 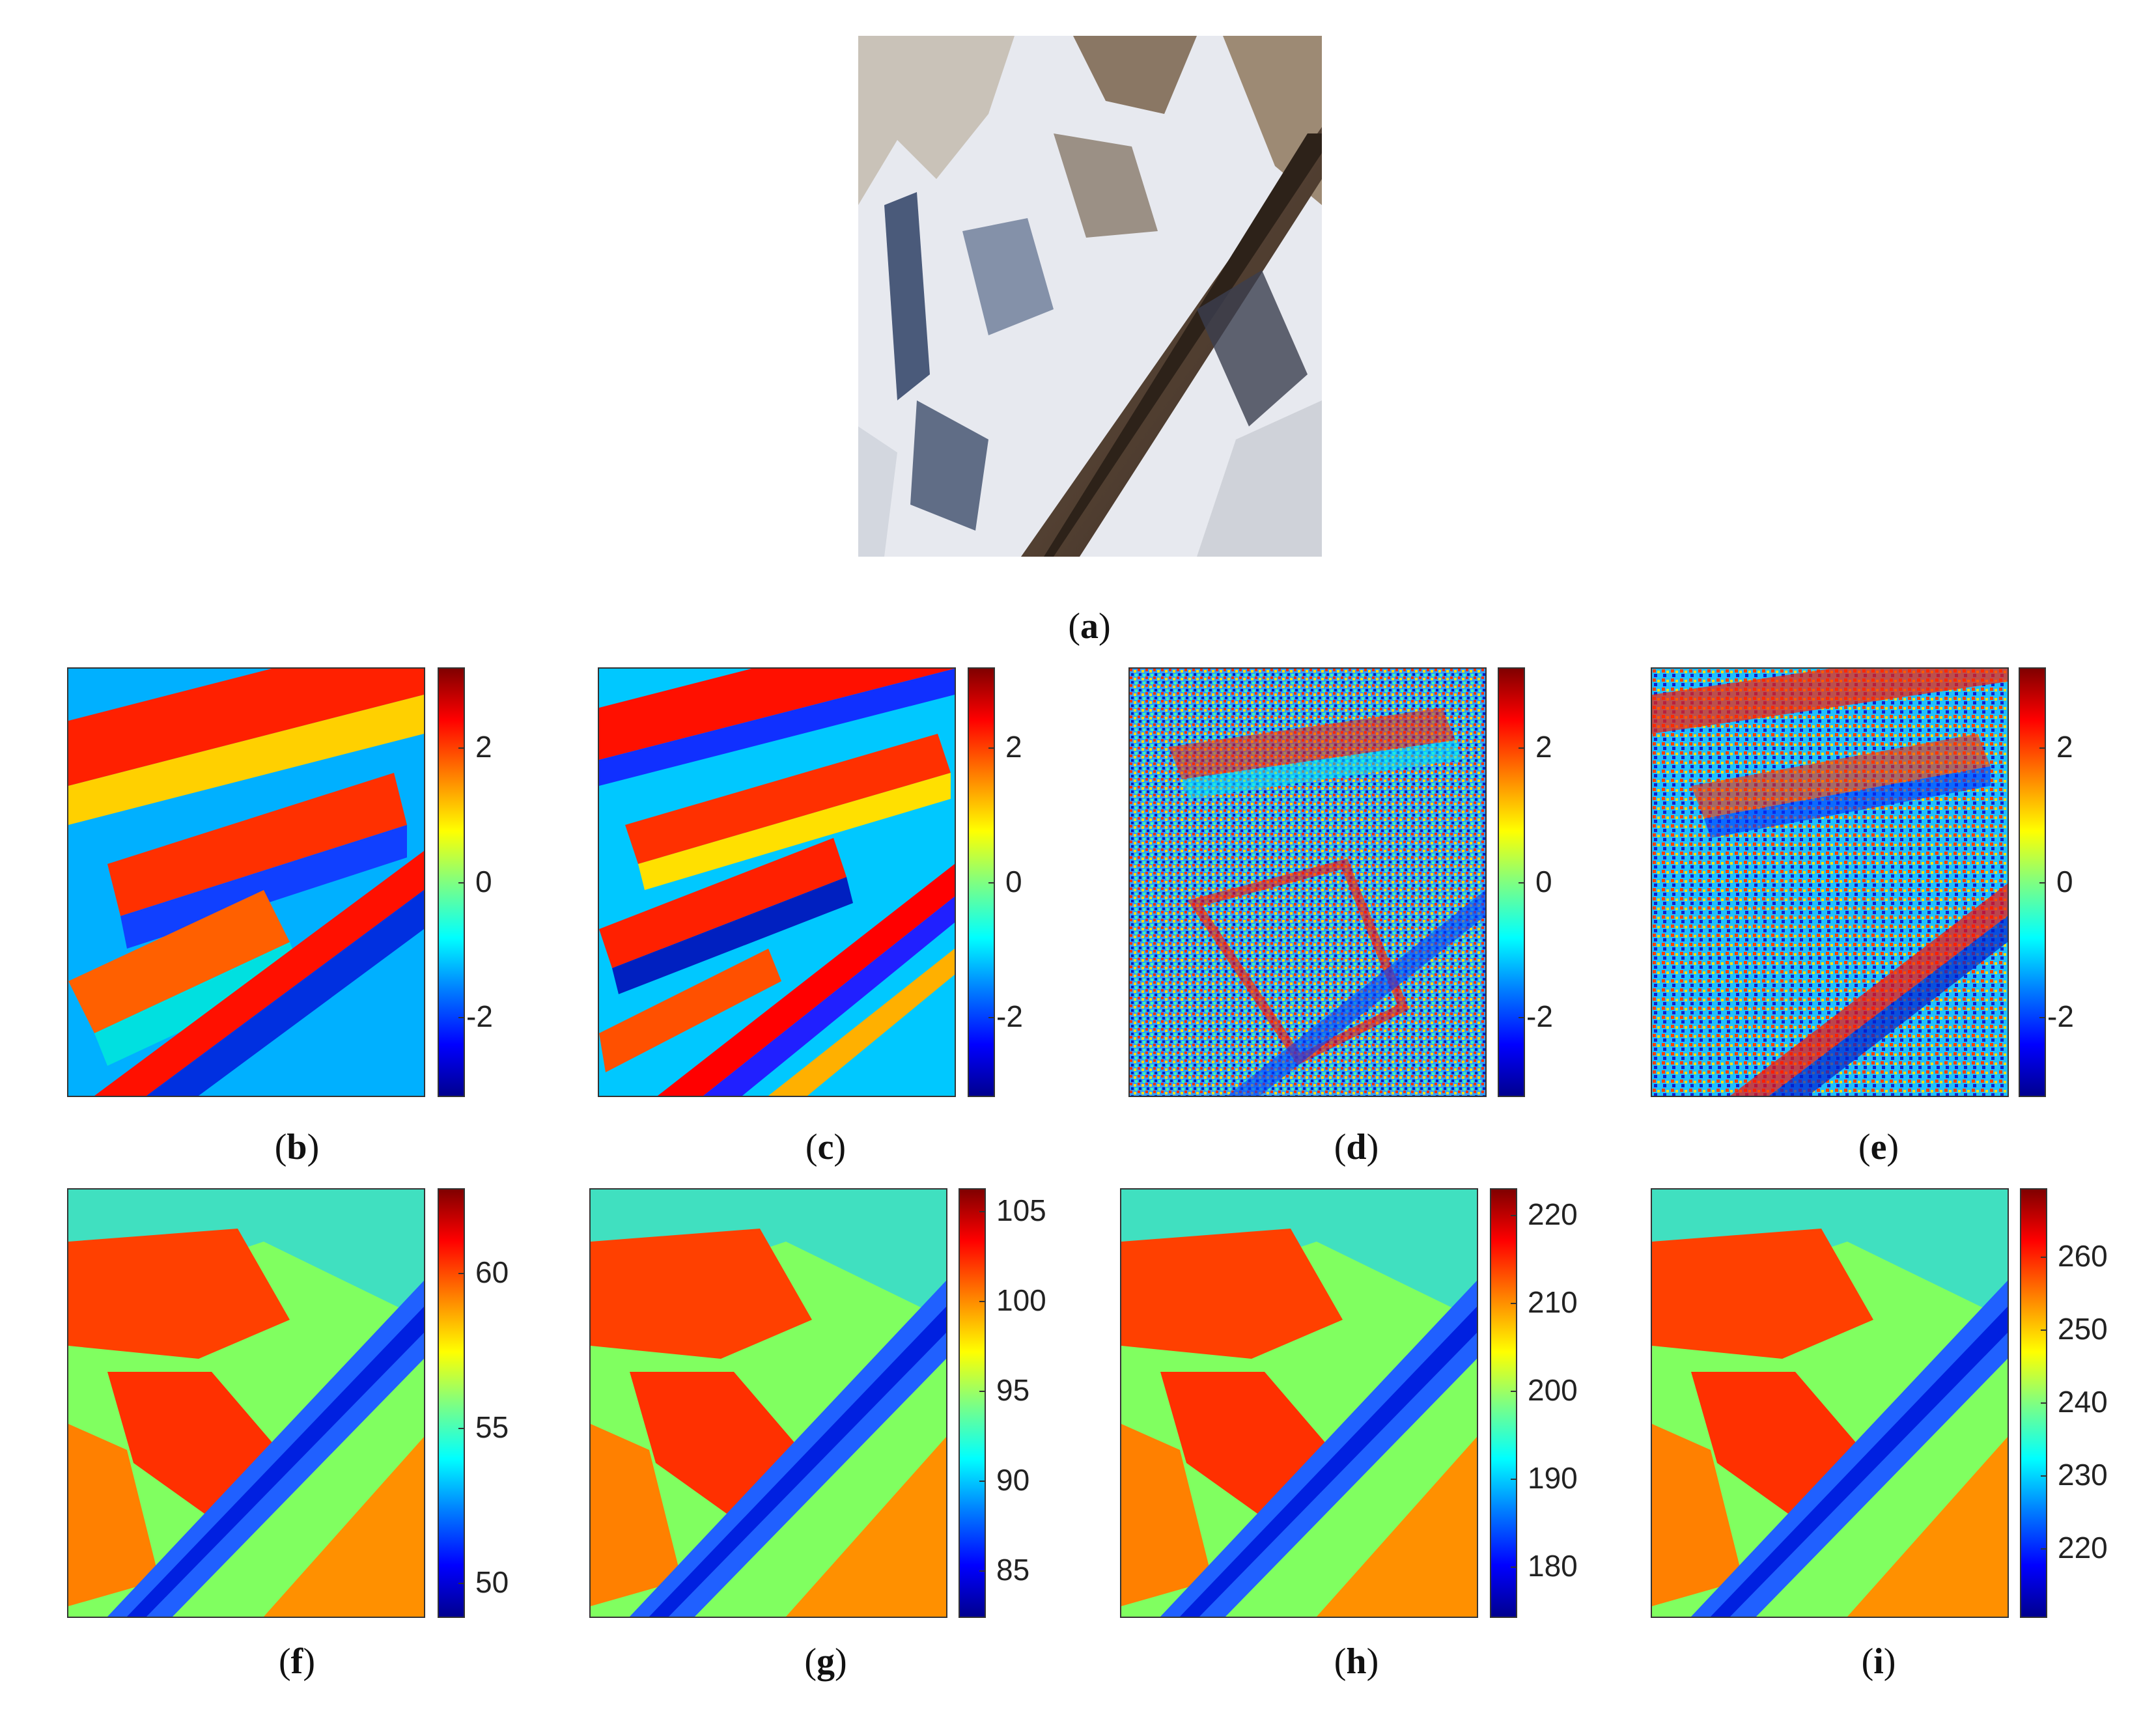 What do you see at coordinates (1357, 1662) in the screenshot?
I see `caption-h: (h)` at bounding box center [1357, 1662].